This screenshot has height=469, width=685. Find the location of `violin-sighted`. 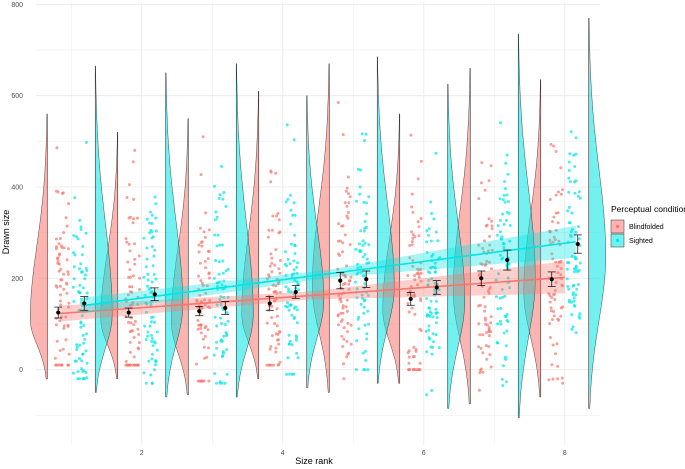

violin-sighted is located at coordinates (174, 235).